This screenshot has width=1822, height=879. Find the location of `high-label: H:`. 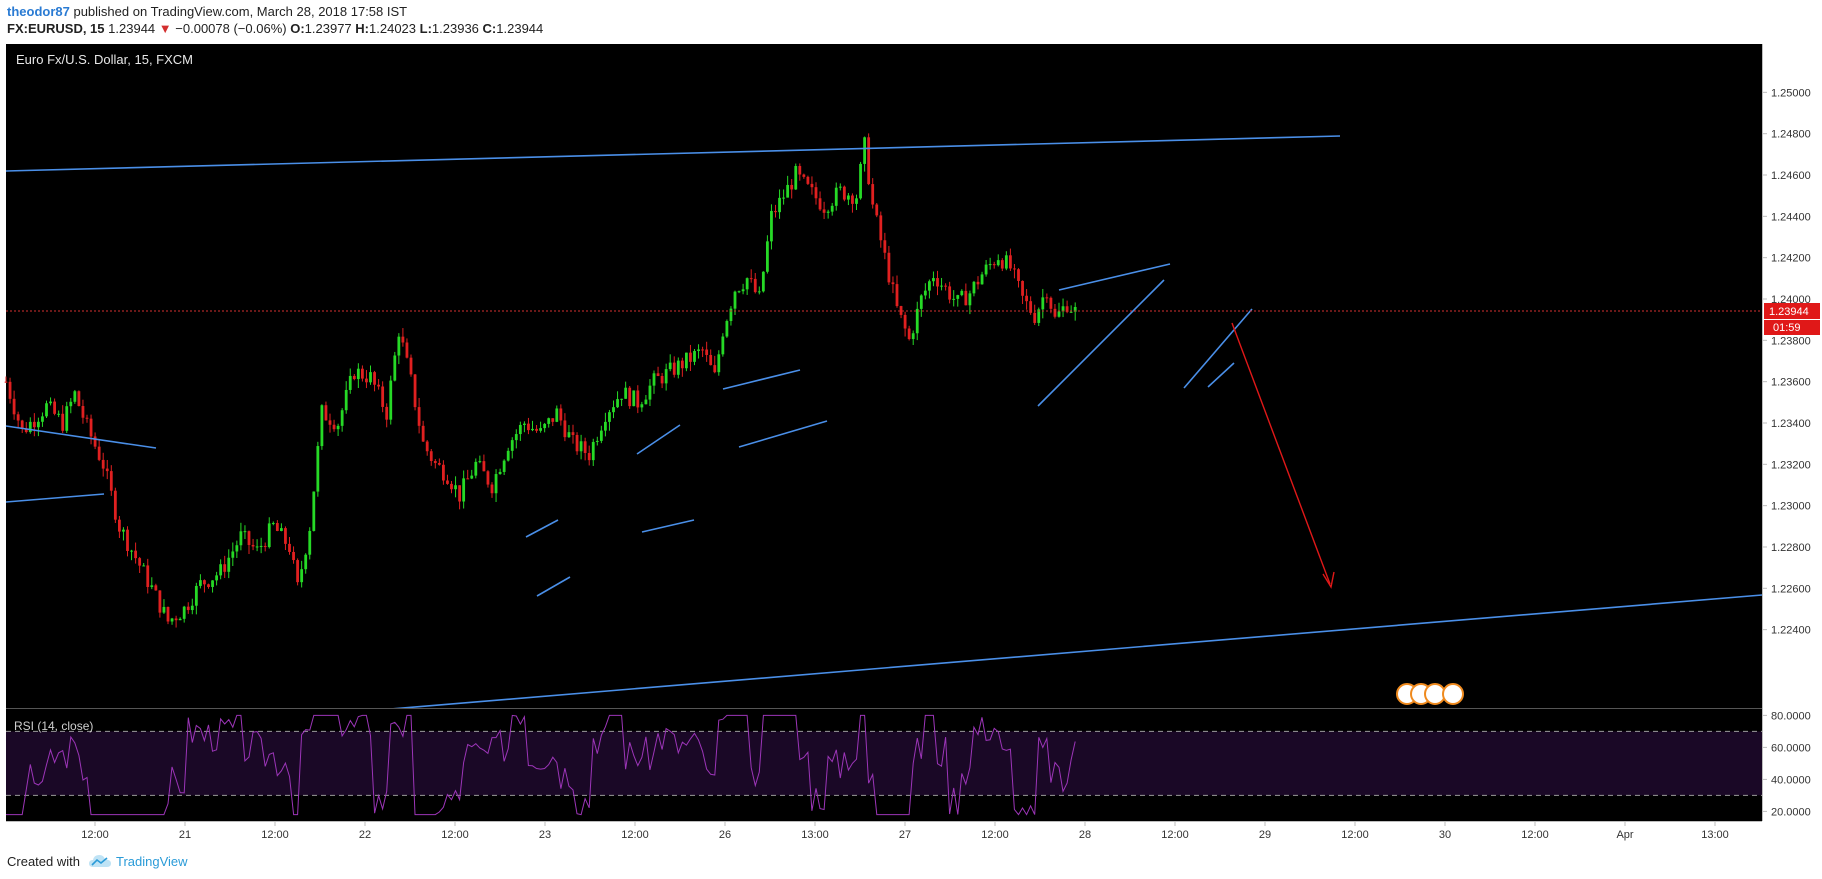

high-label: H: is located at coordinates (362, 28).